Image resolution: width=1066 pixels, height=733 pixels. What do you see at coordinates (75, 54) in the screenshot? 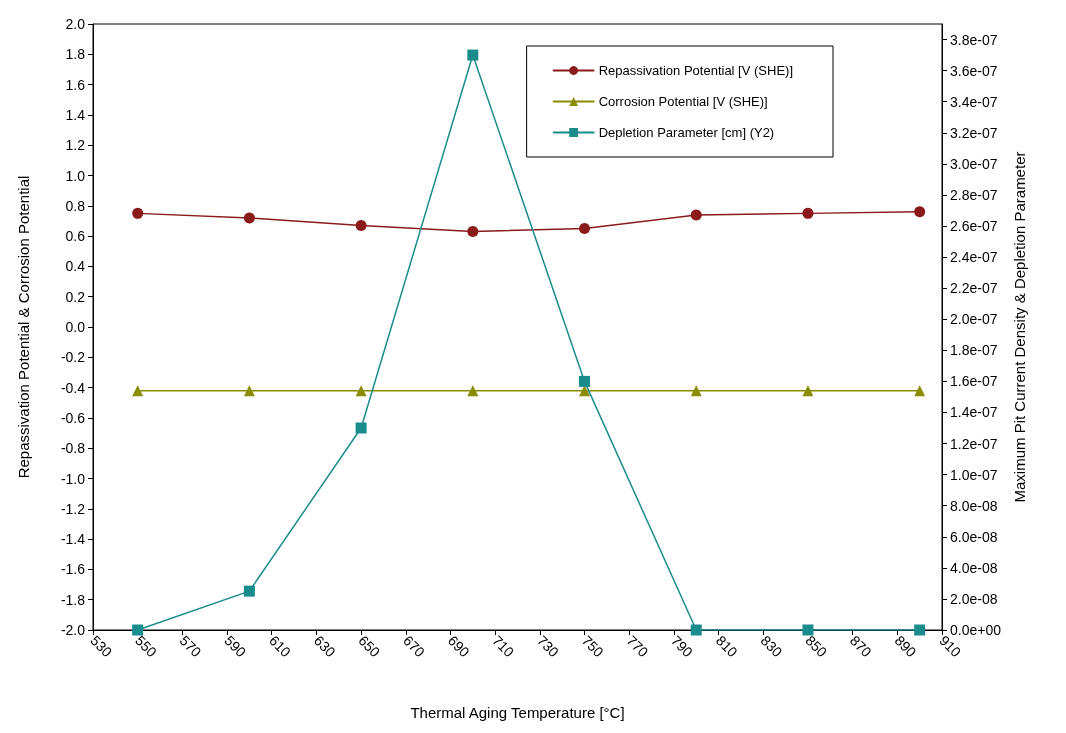
I see `y-tick-label: 1.8` at bounding box center [75, 54].